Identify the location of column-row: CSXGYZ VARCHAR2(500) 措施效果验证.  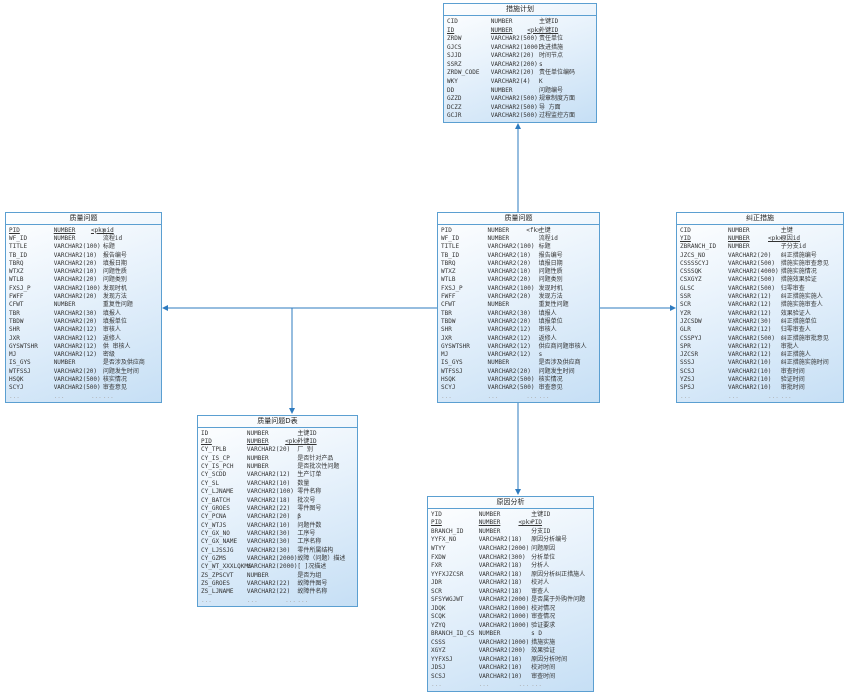
(760, 280).